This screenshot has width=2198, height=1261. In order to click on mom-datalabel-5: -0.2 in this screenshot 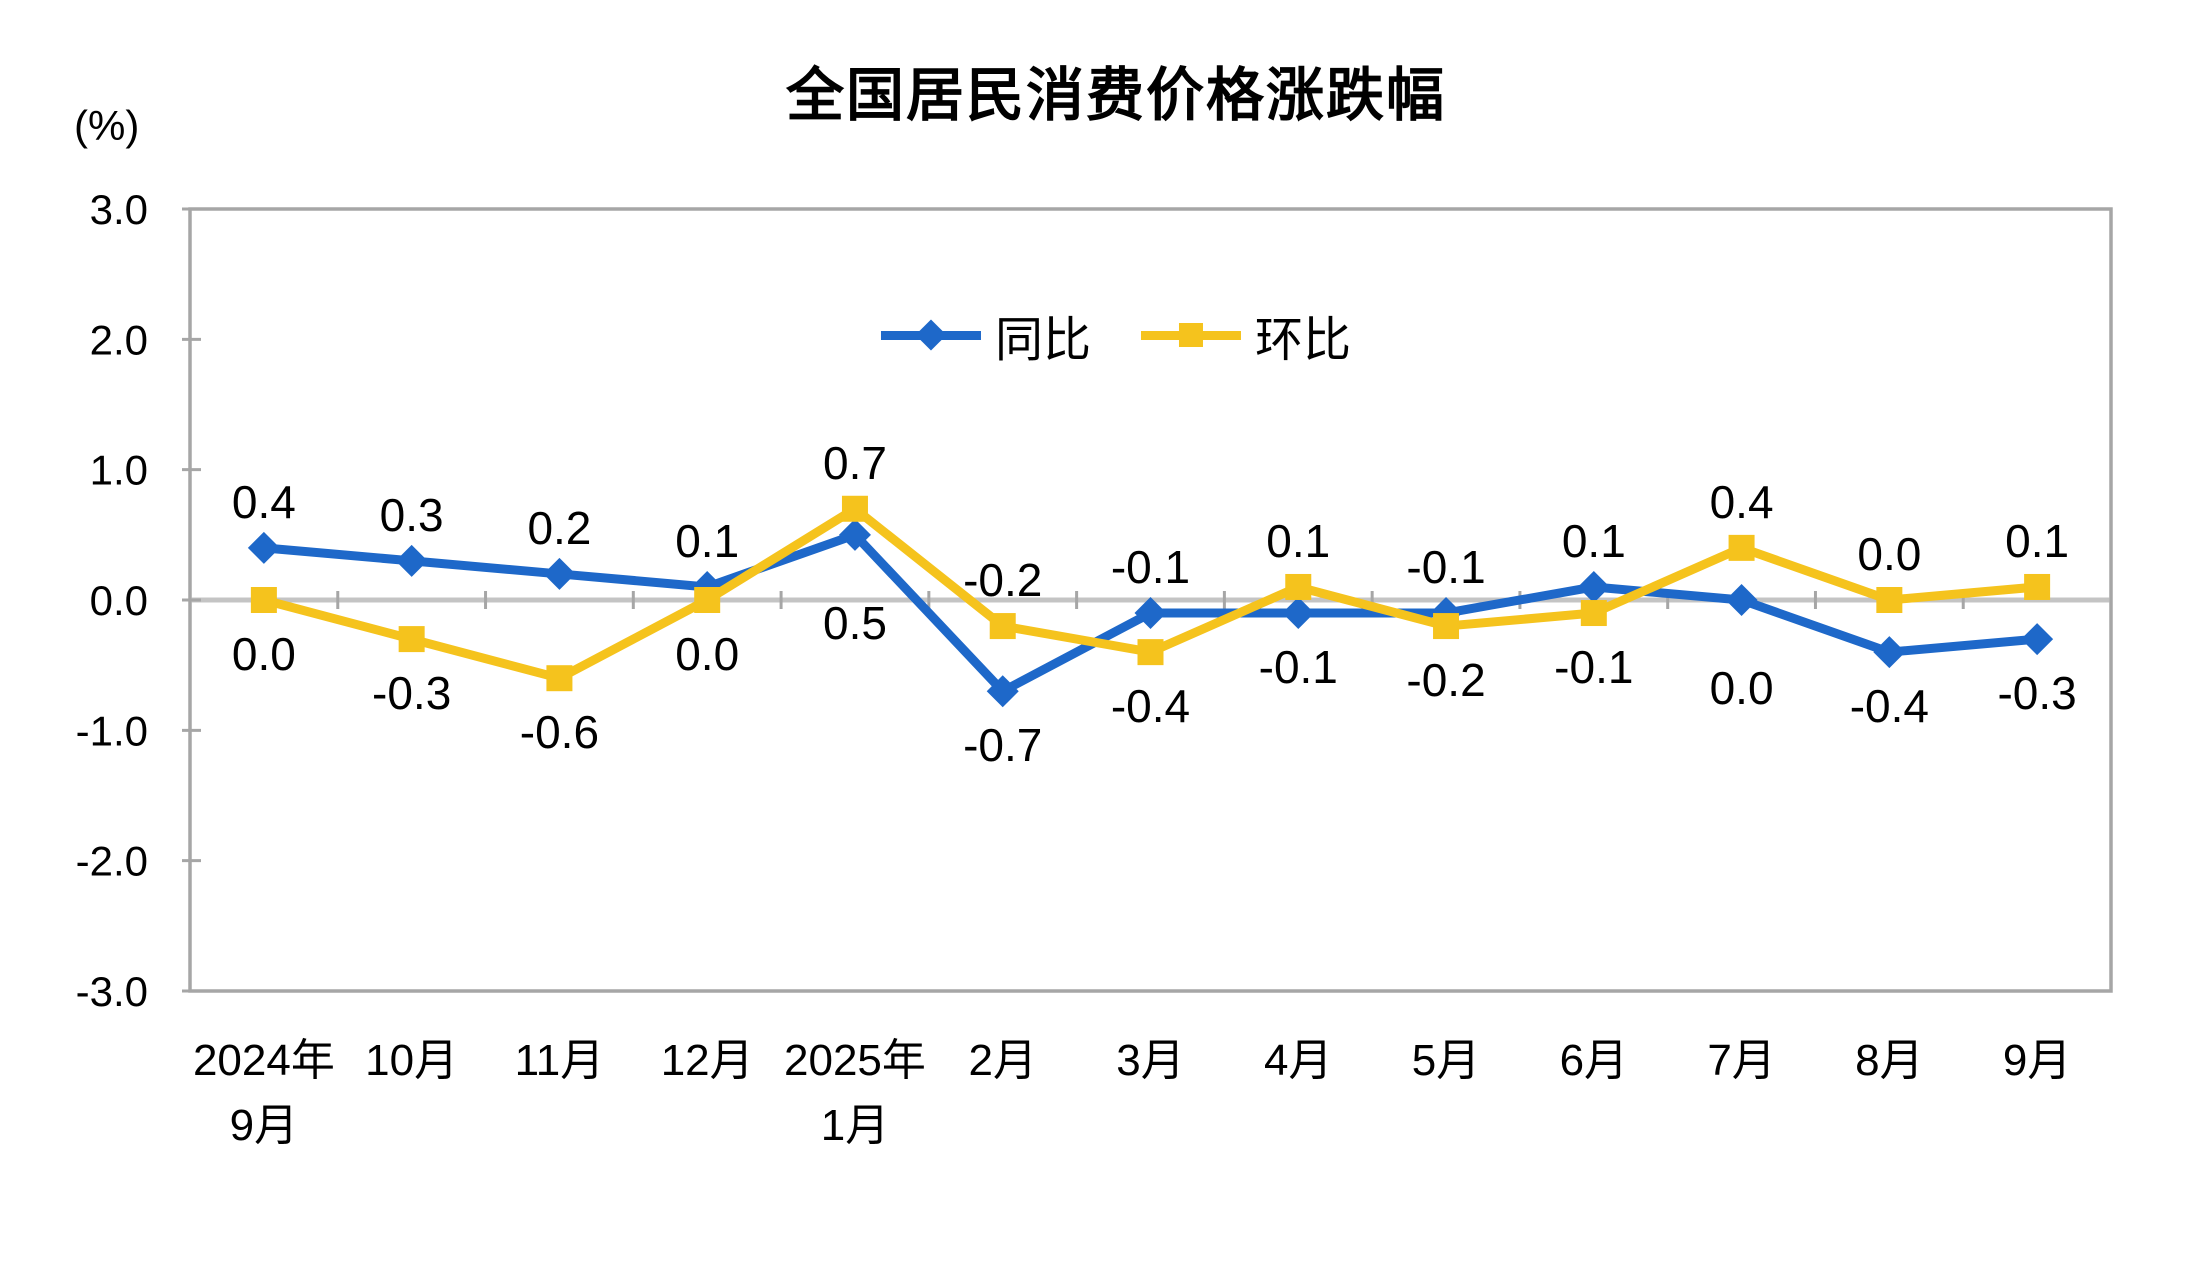, I will do `click(1002, 580)`.